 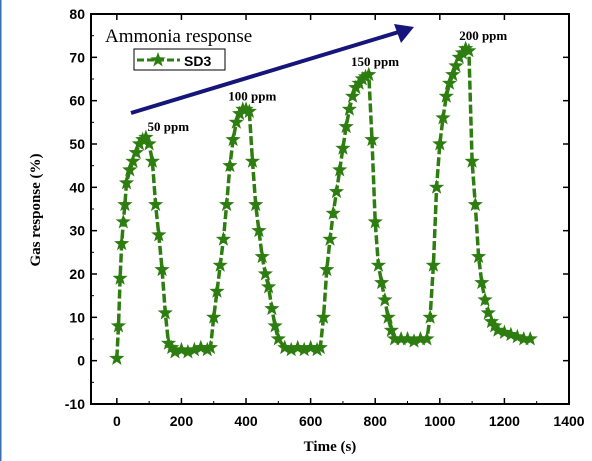 I want to click on x-tick-label: 1400, so click(x=568, y=421).